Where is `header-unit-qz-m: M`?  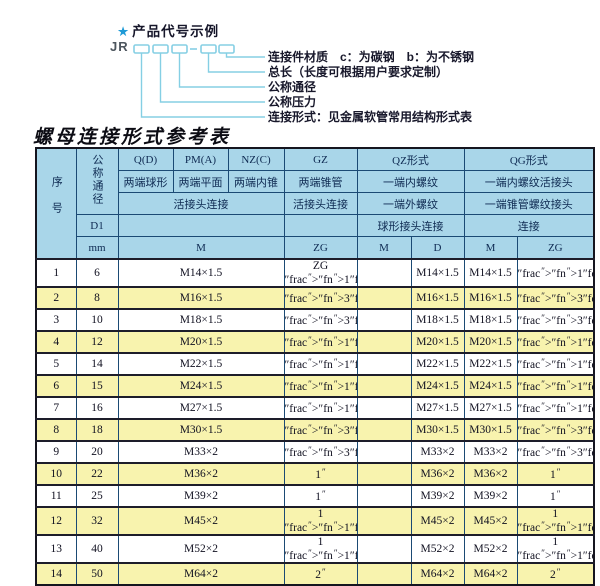
header-unit-qz-m: M is located at coordinates (384, 248).